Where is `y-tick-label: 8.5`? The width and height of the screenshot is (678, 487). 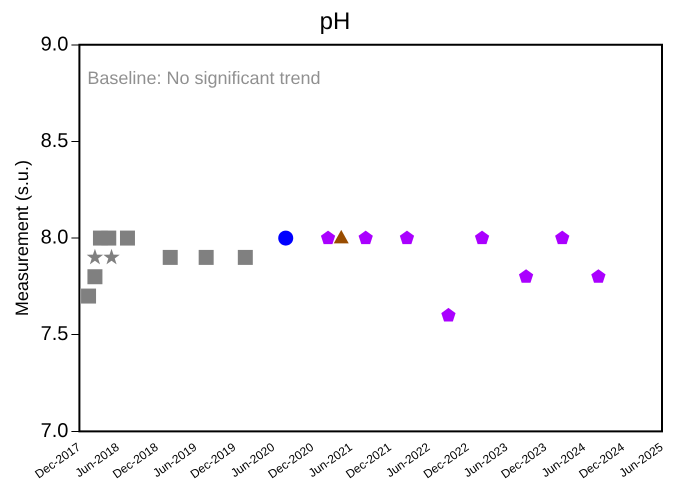 y-tick-label: 8.5 is located at coordinates (54, 141).